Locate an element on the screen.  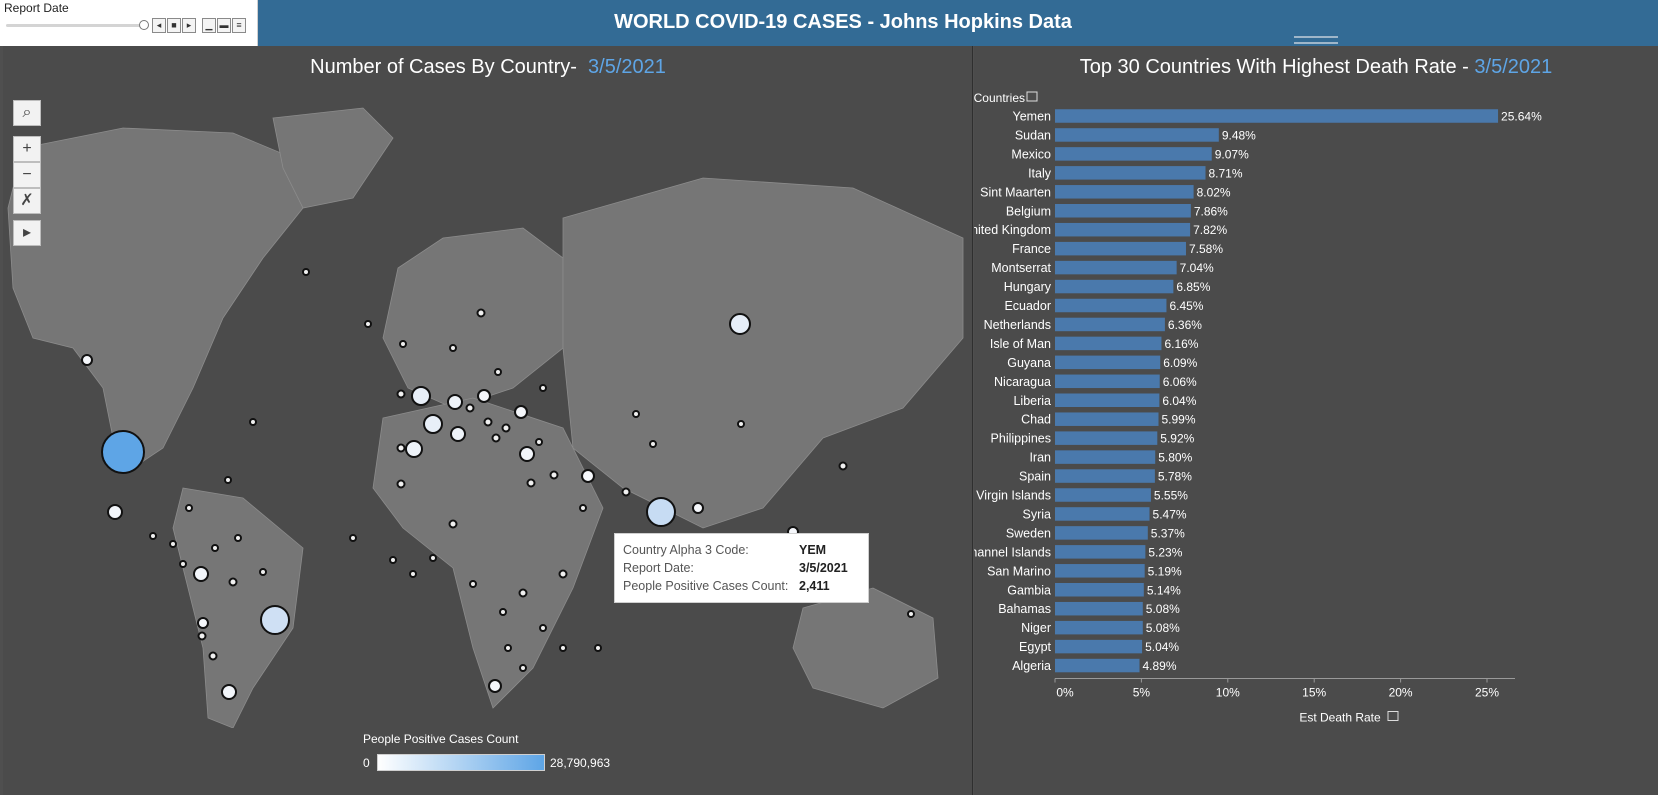
map-search-button: ⌕ is located at coordinates (27, 113).